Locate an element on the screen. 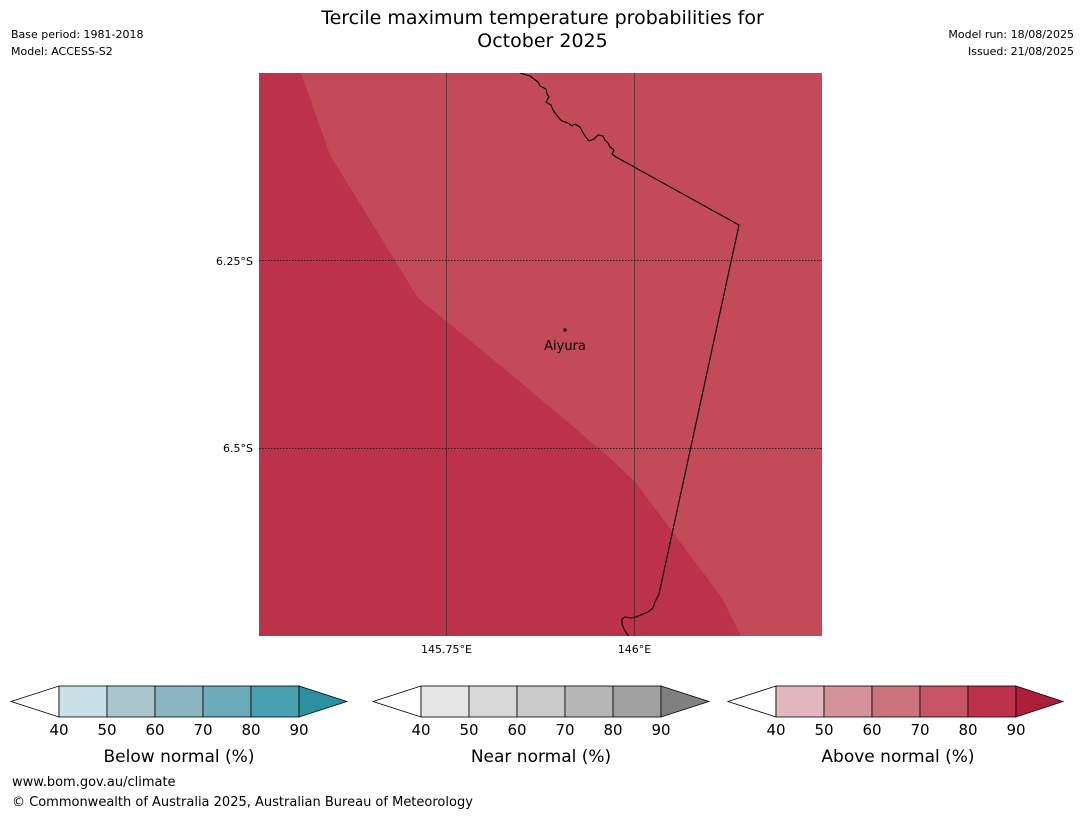 This screenshot has width=1085, height=816. colorbar-near-tick: 90 is located at coordinates (660, 730).